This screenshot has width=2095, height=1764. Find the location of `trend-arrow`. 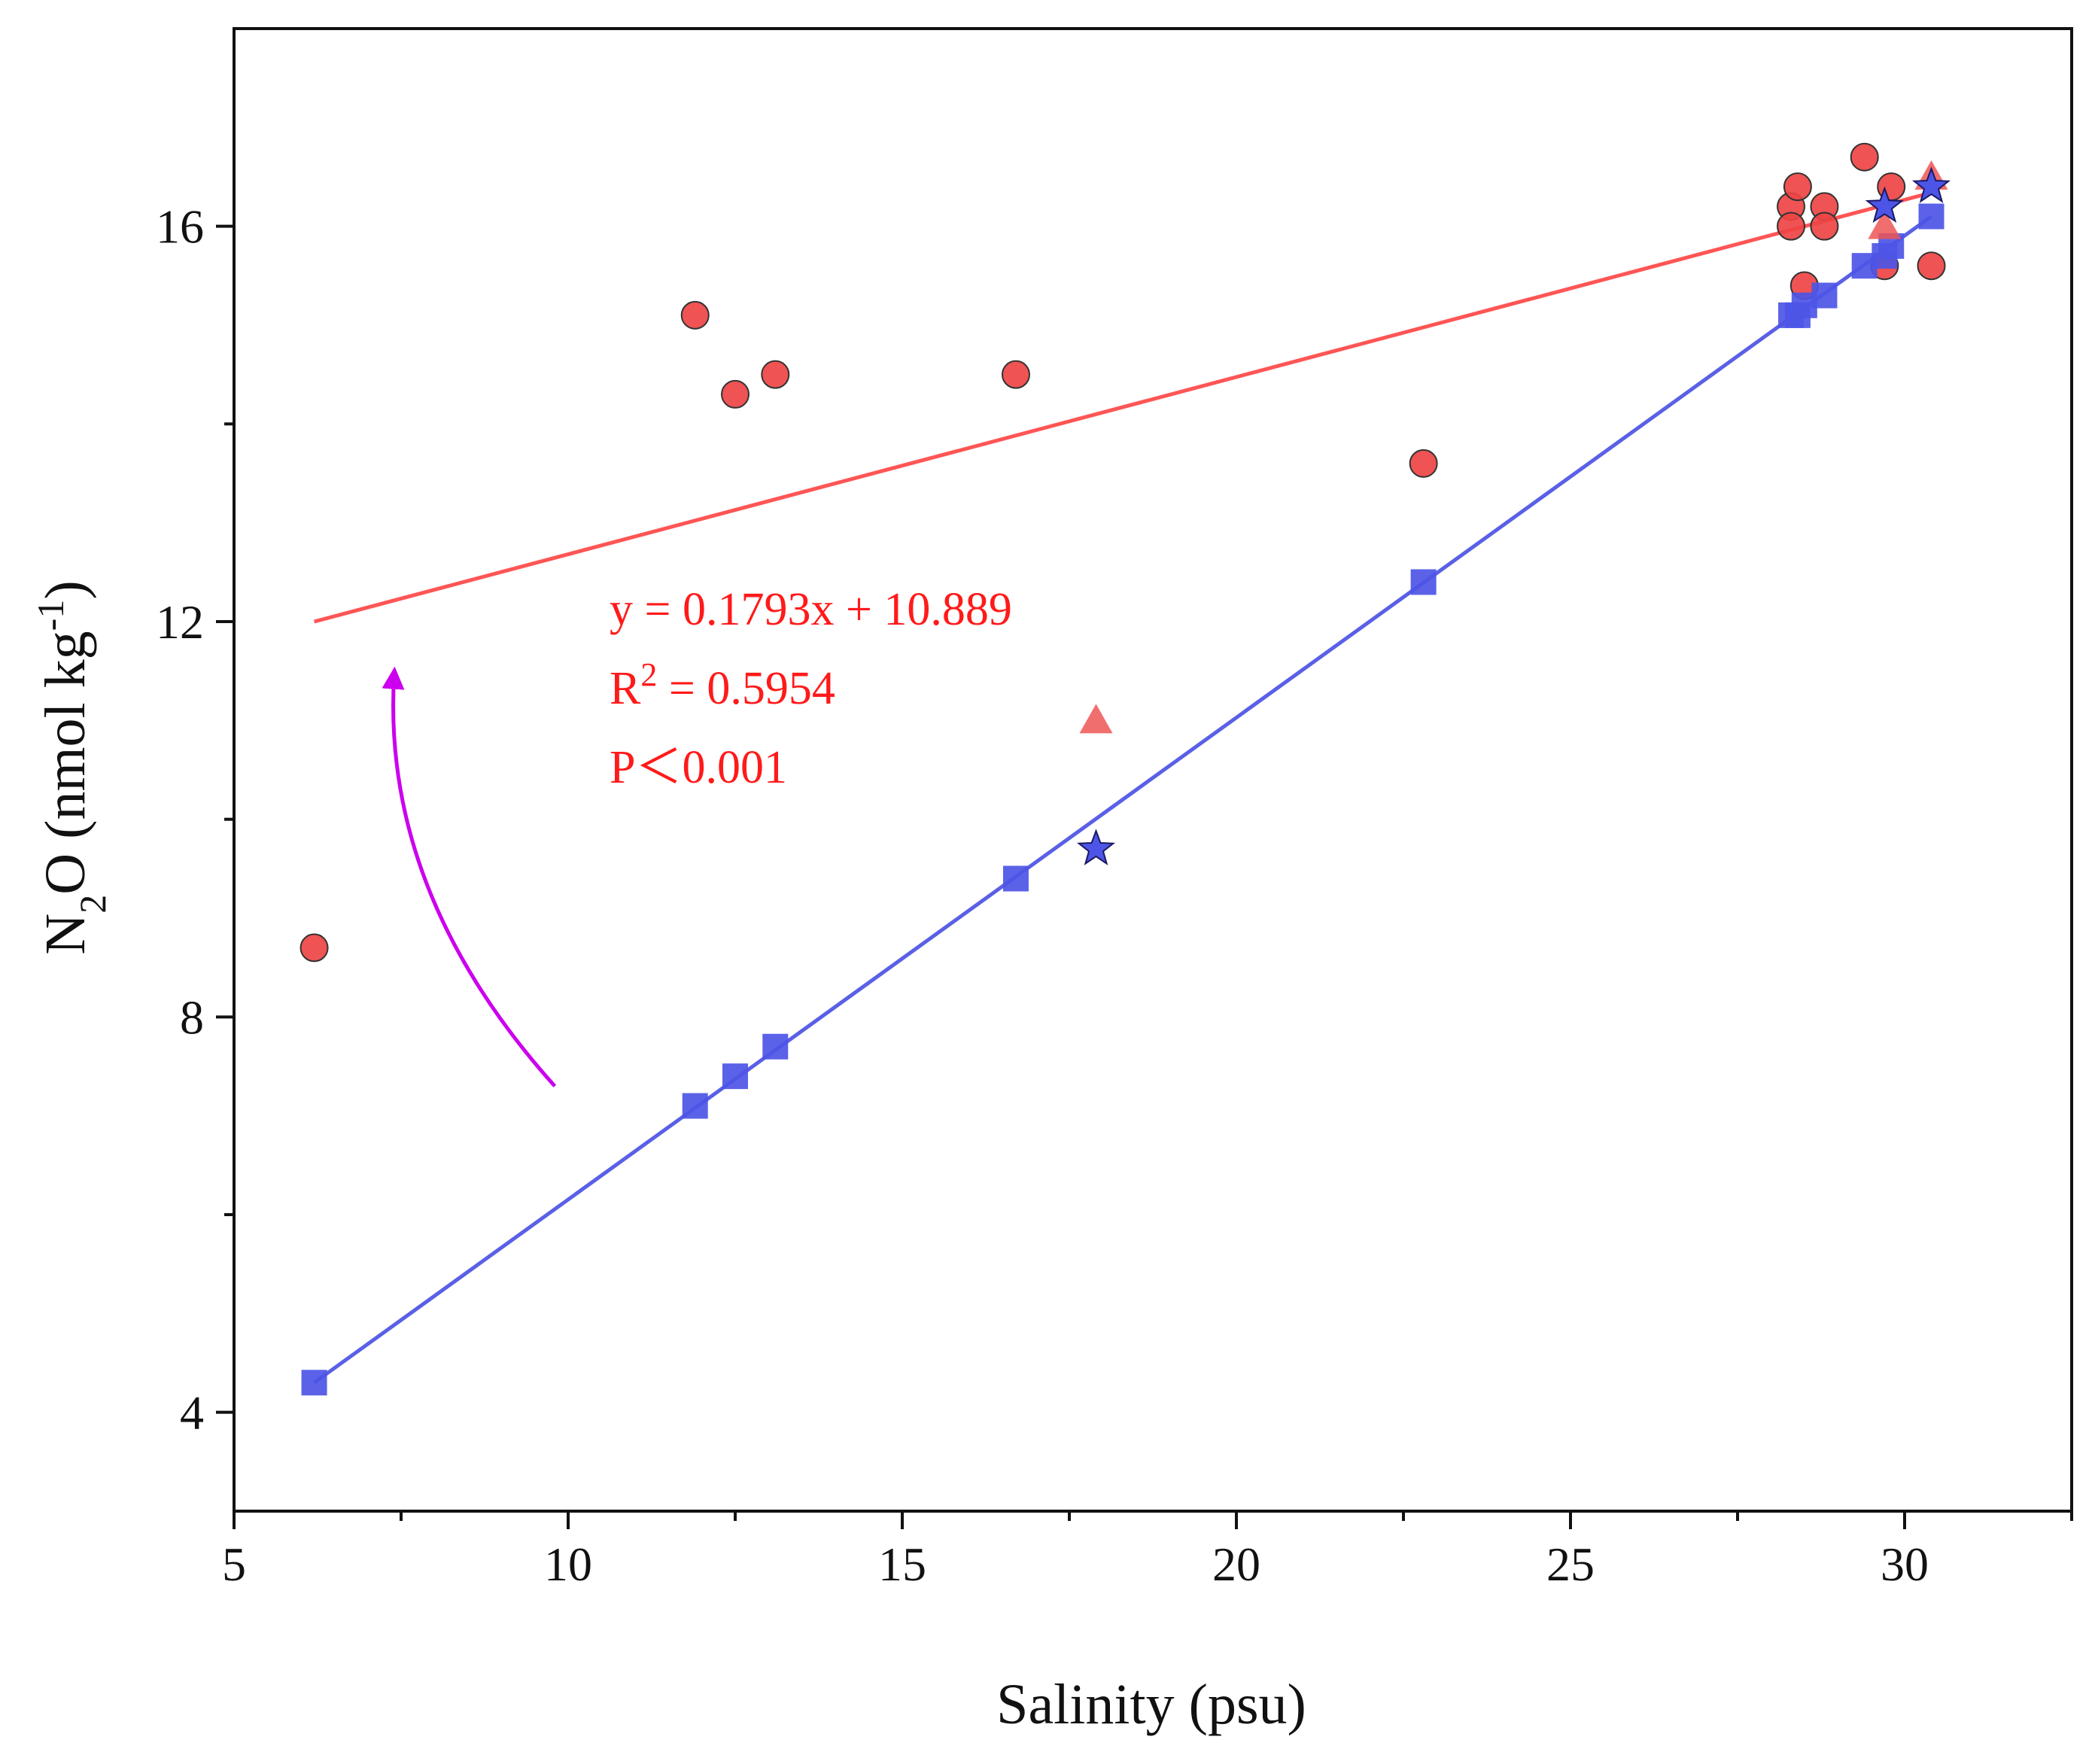

trend-arrow is located at coordinates (469, 876).